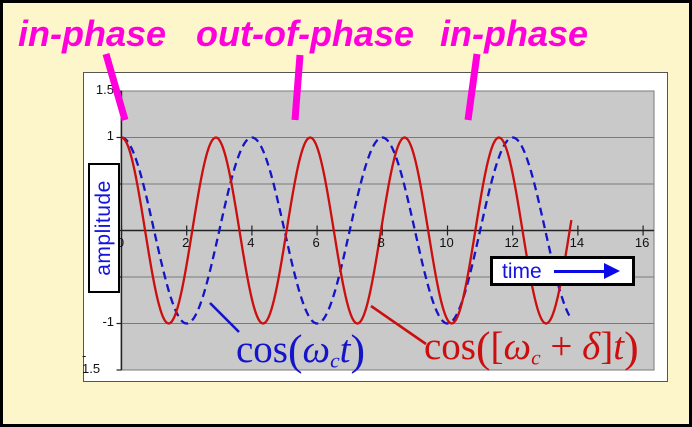  I want to click on x-tick-label-14: 14, so click(577, 242).